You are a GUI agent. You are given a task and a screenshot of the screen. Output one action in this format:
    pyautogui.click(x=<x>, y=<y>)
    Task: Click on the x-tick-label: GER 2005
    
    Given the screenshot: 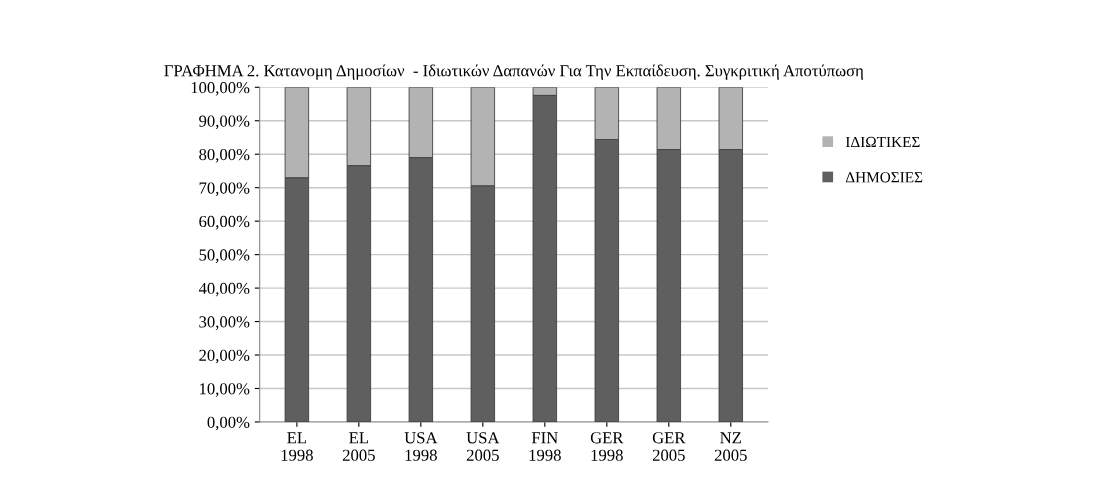 What is the action you would take?
    pyautogui.click(x=669, y=446)
    